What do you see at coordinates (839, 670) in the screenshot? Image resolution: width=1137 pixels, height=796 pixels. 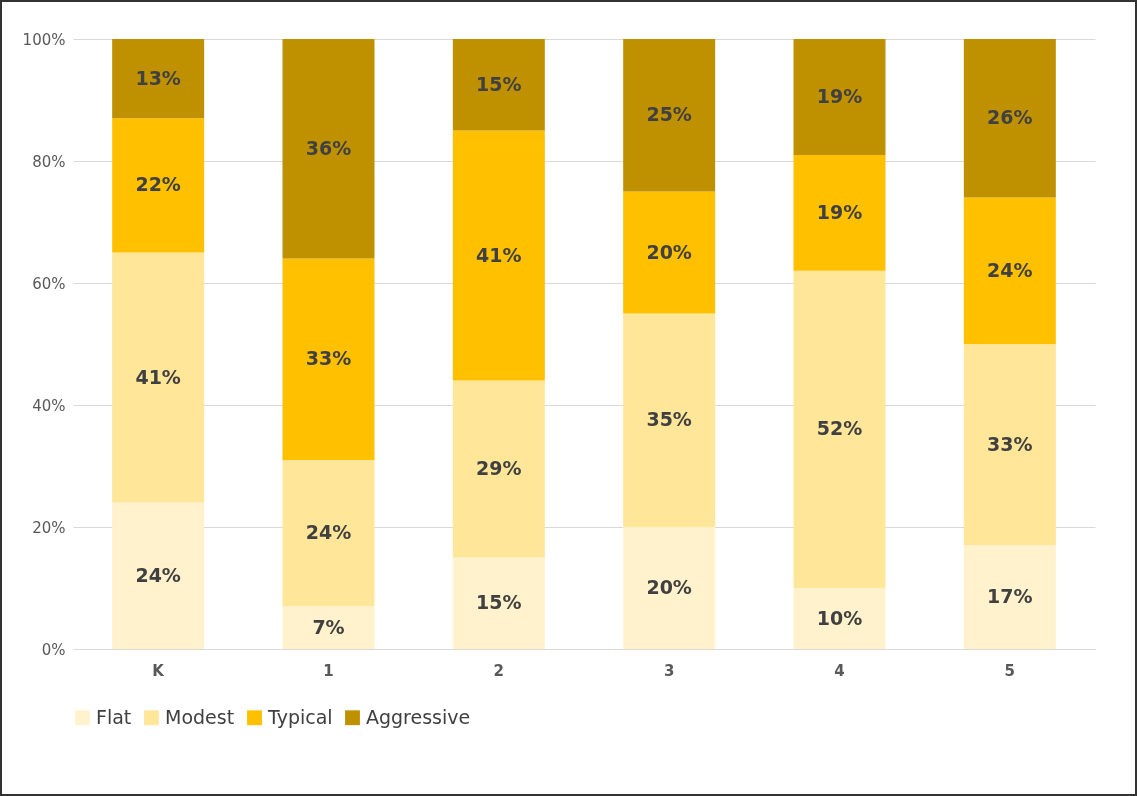 I see `x-tick-label: 4` at bounding box center [839, 670].